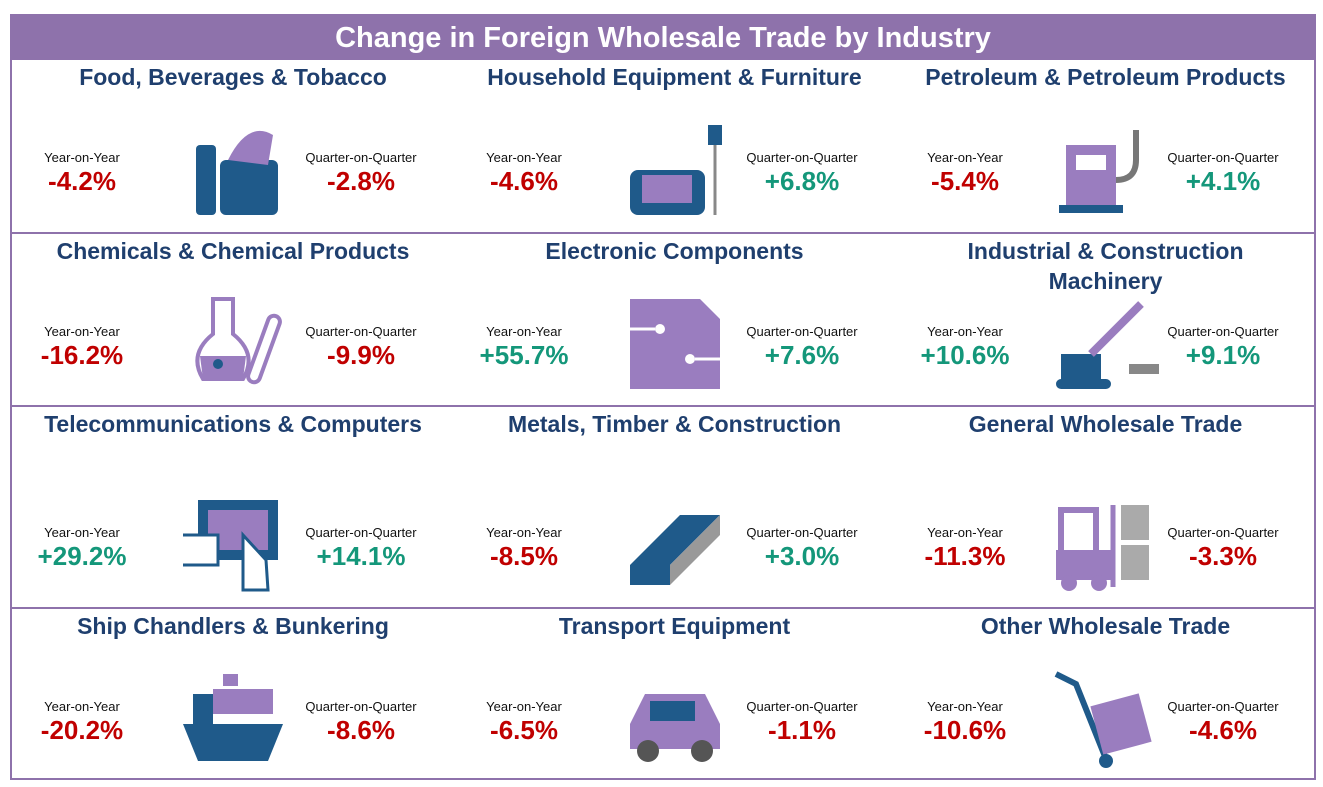 This screenshot has width=1323, height=787. What do you see at coordinates (674, 77) in the screenshot?
I see `industry-name: Household Equipment & Furniture` at bounding box center [674, 77].